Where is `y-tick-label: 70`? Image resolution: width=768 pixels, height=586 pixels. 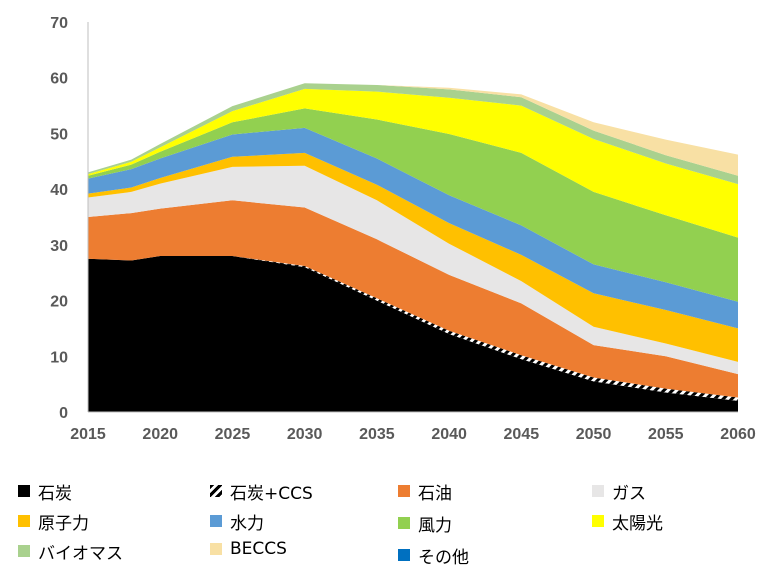
y-tick-label: 70 is located at coordinates (59, 23).